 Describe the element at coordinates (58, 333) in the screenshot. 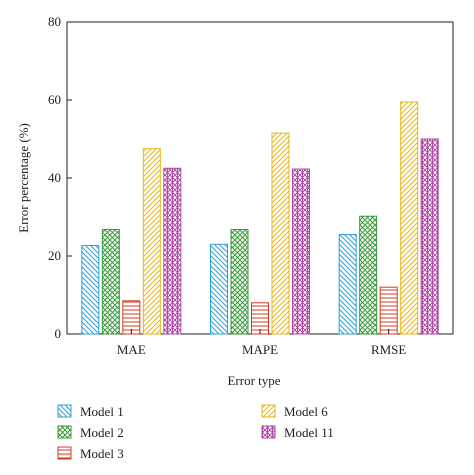

I see `y-tick-label: 0` at that location.